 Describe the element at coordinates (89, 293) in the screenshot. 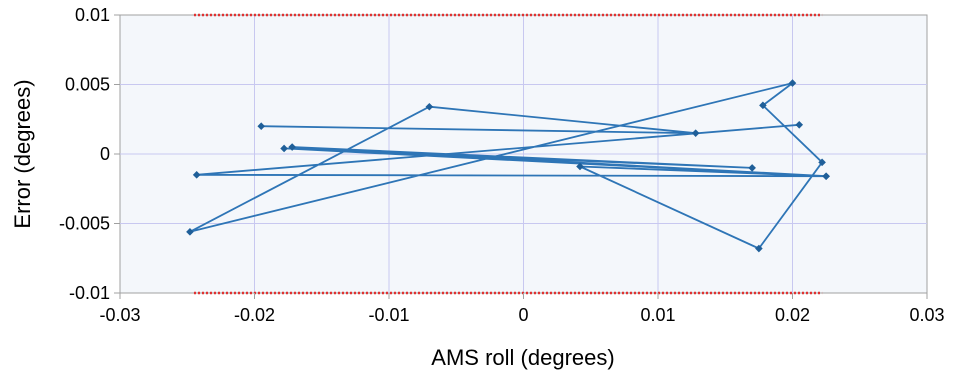

I see `y-tick-label: -0.01` at that location.